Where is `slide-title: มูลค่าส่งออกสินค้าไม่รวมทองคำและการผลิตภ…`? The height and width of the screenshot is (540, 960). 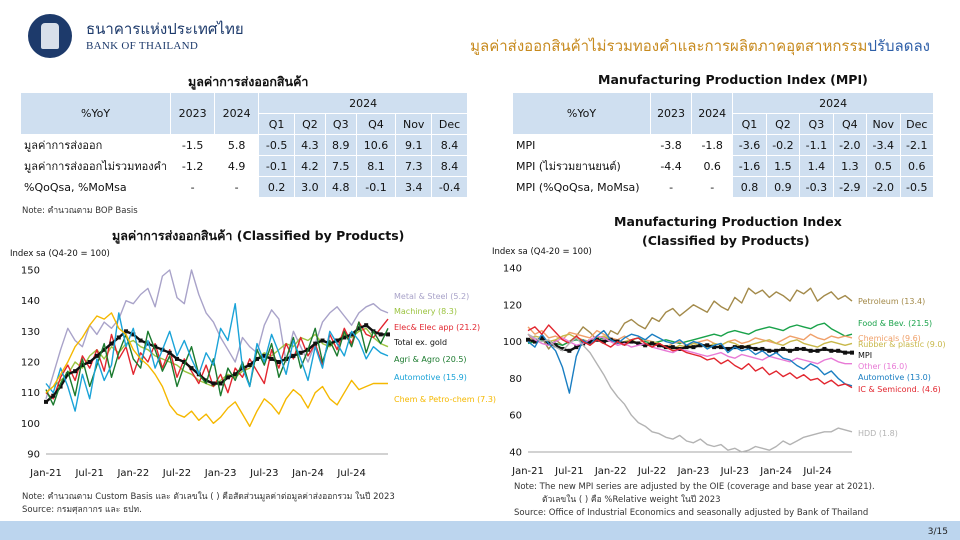
slide-title: มูลค่าส่งออกสินค้าไม่รวมทองคำและการผลิตภ… is located at coordinates (700, 46).